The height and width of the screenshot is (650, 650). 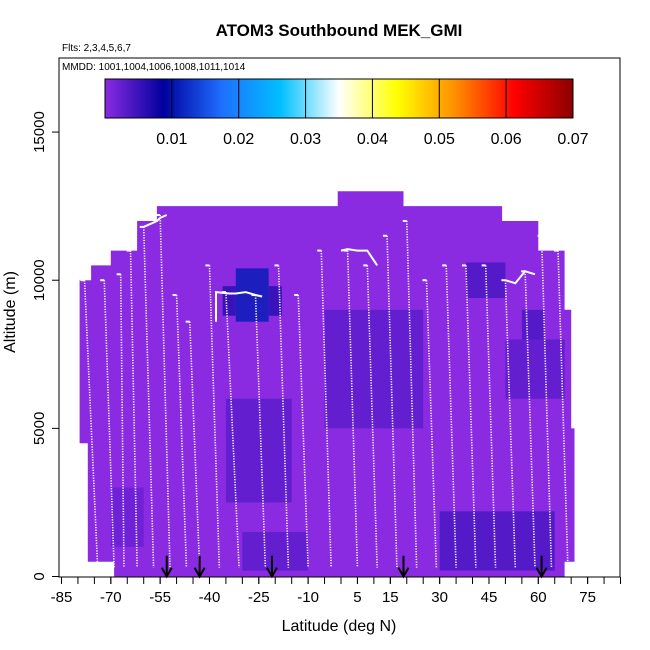 What do you see at coordinates (572, 139) in the screenshot?
I see `colorbar-tick-label: 0.07` at bounding box center [572, 139].